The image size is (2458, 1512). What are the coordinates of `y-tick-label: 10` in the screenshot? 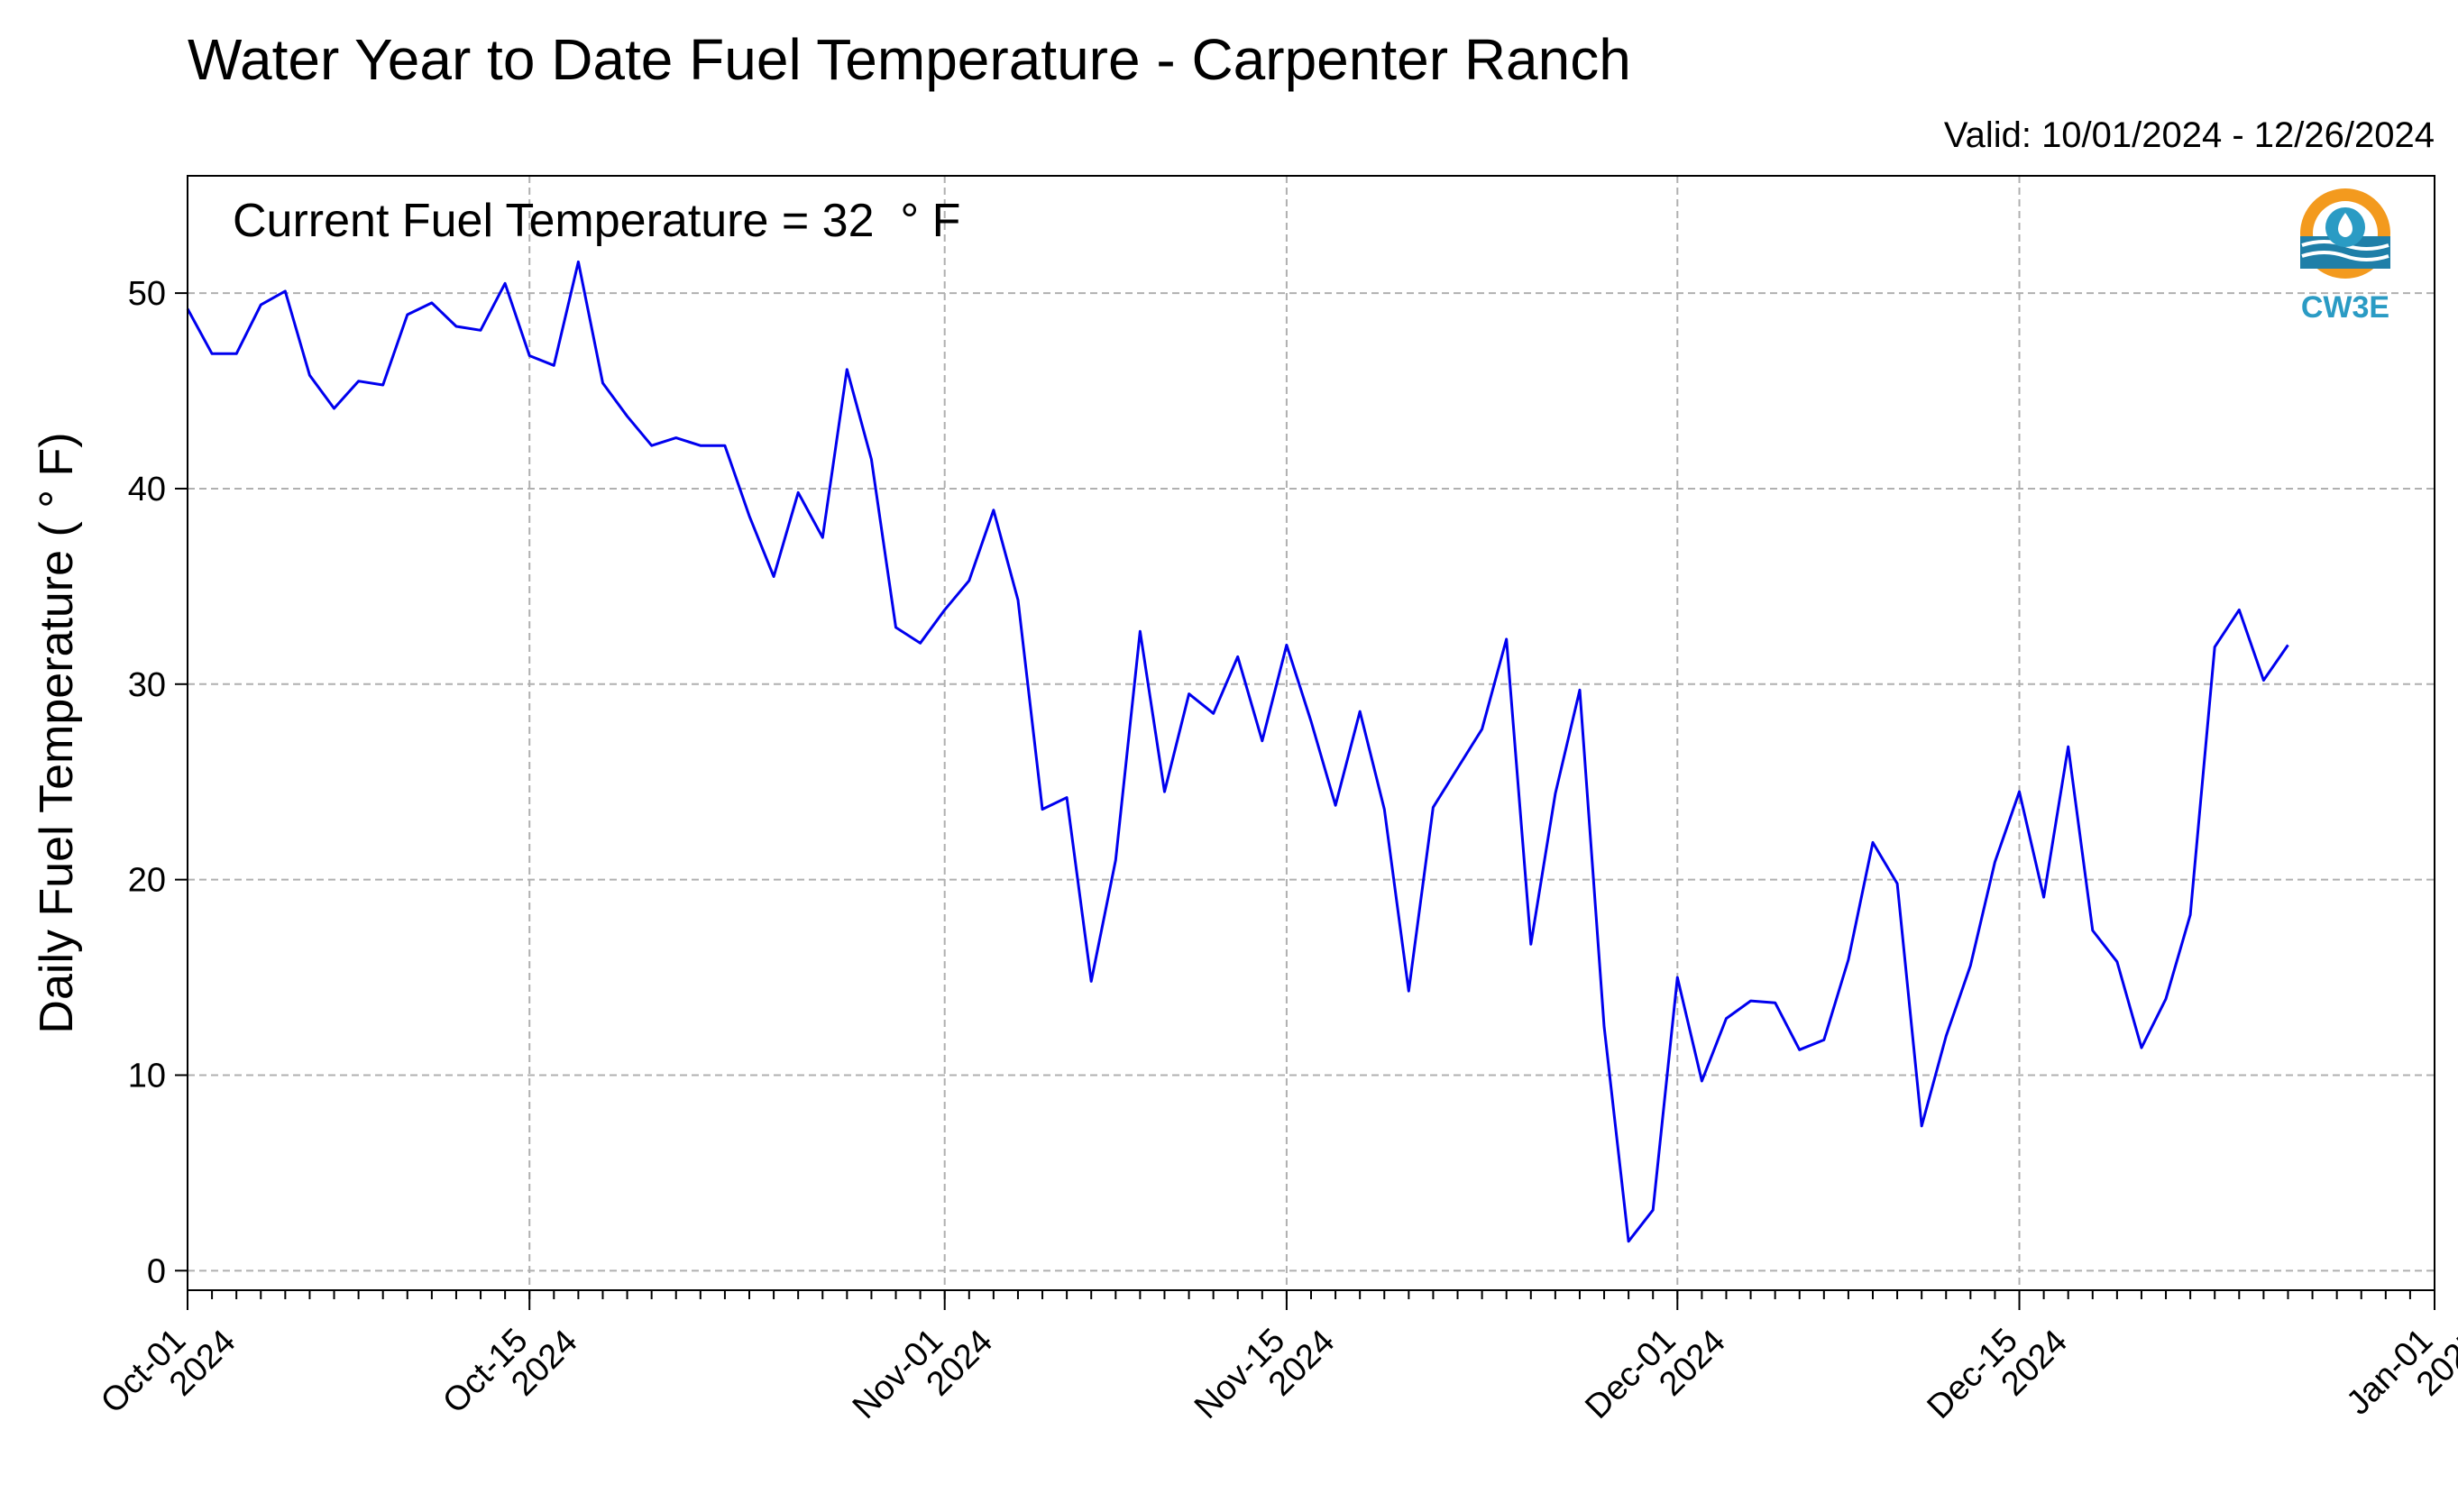 It's located at (147, 1076).